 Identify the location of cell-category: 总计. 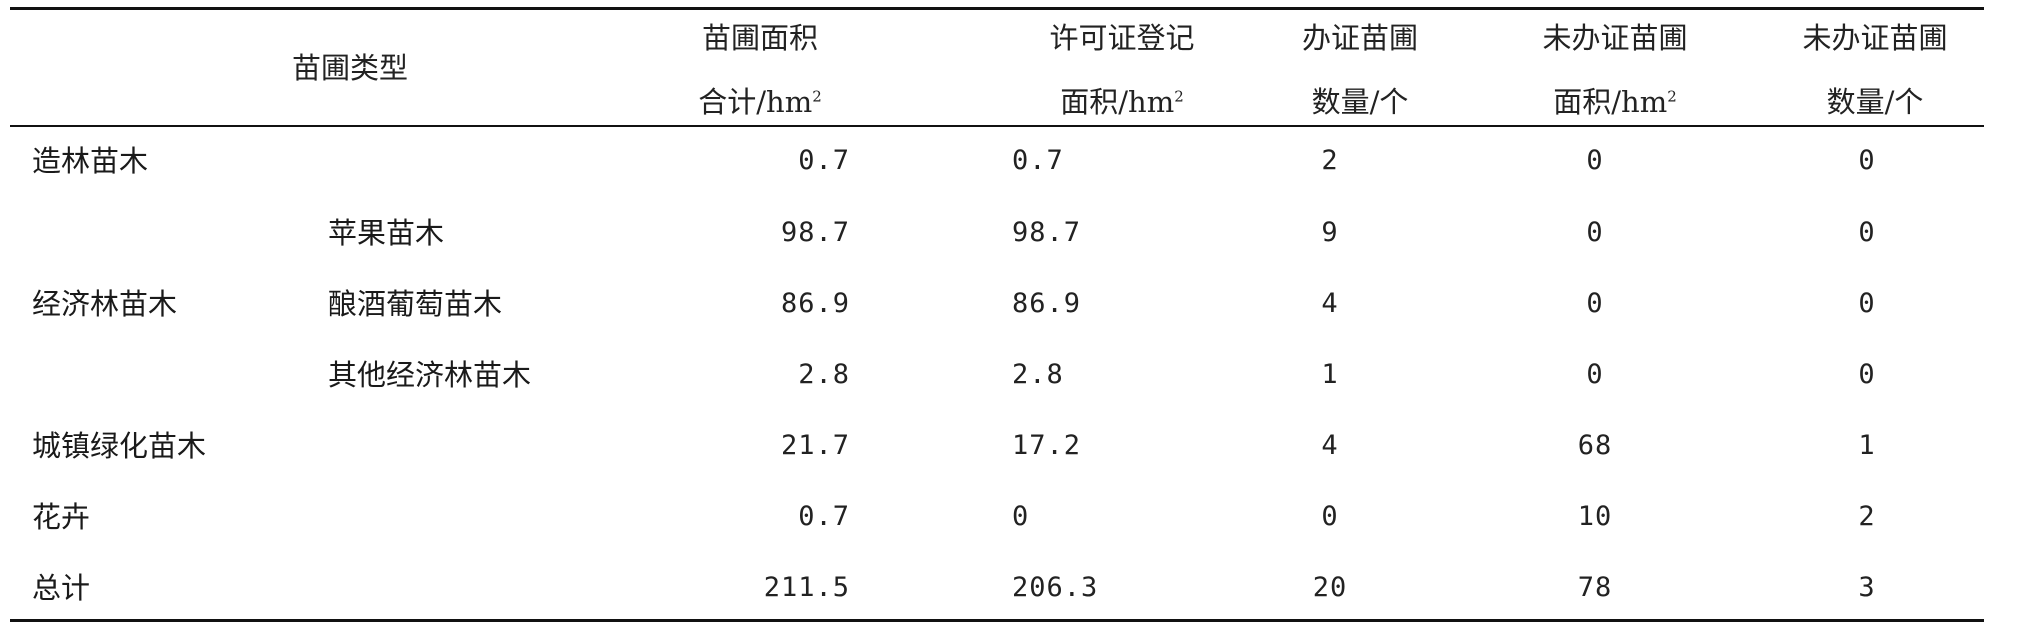
(61, 588).